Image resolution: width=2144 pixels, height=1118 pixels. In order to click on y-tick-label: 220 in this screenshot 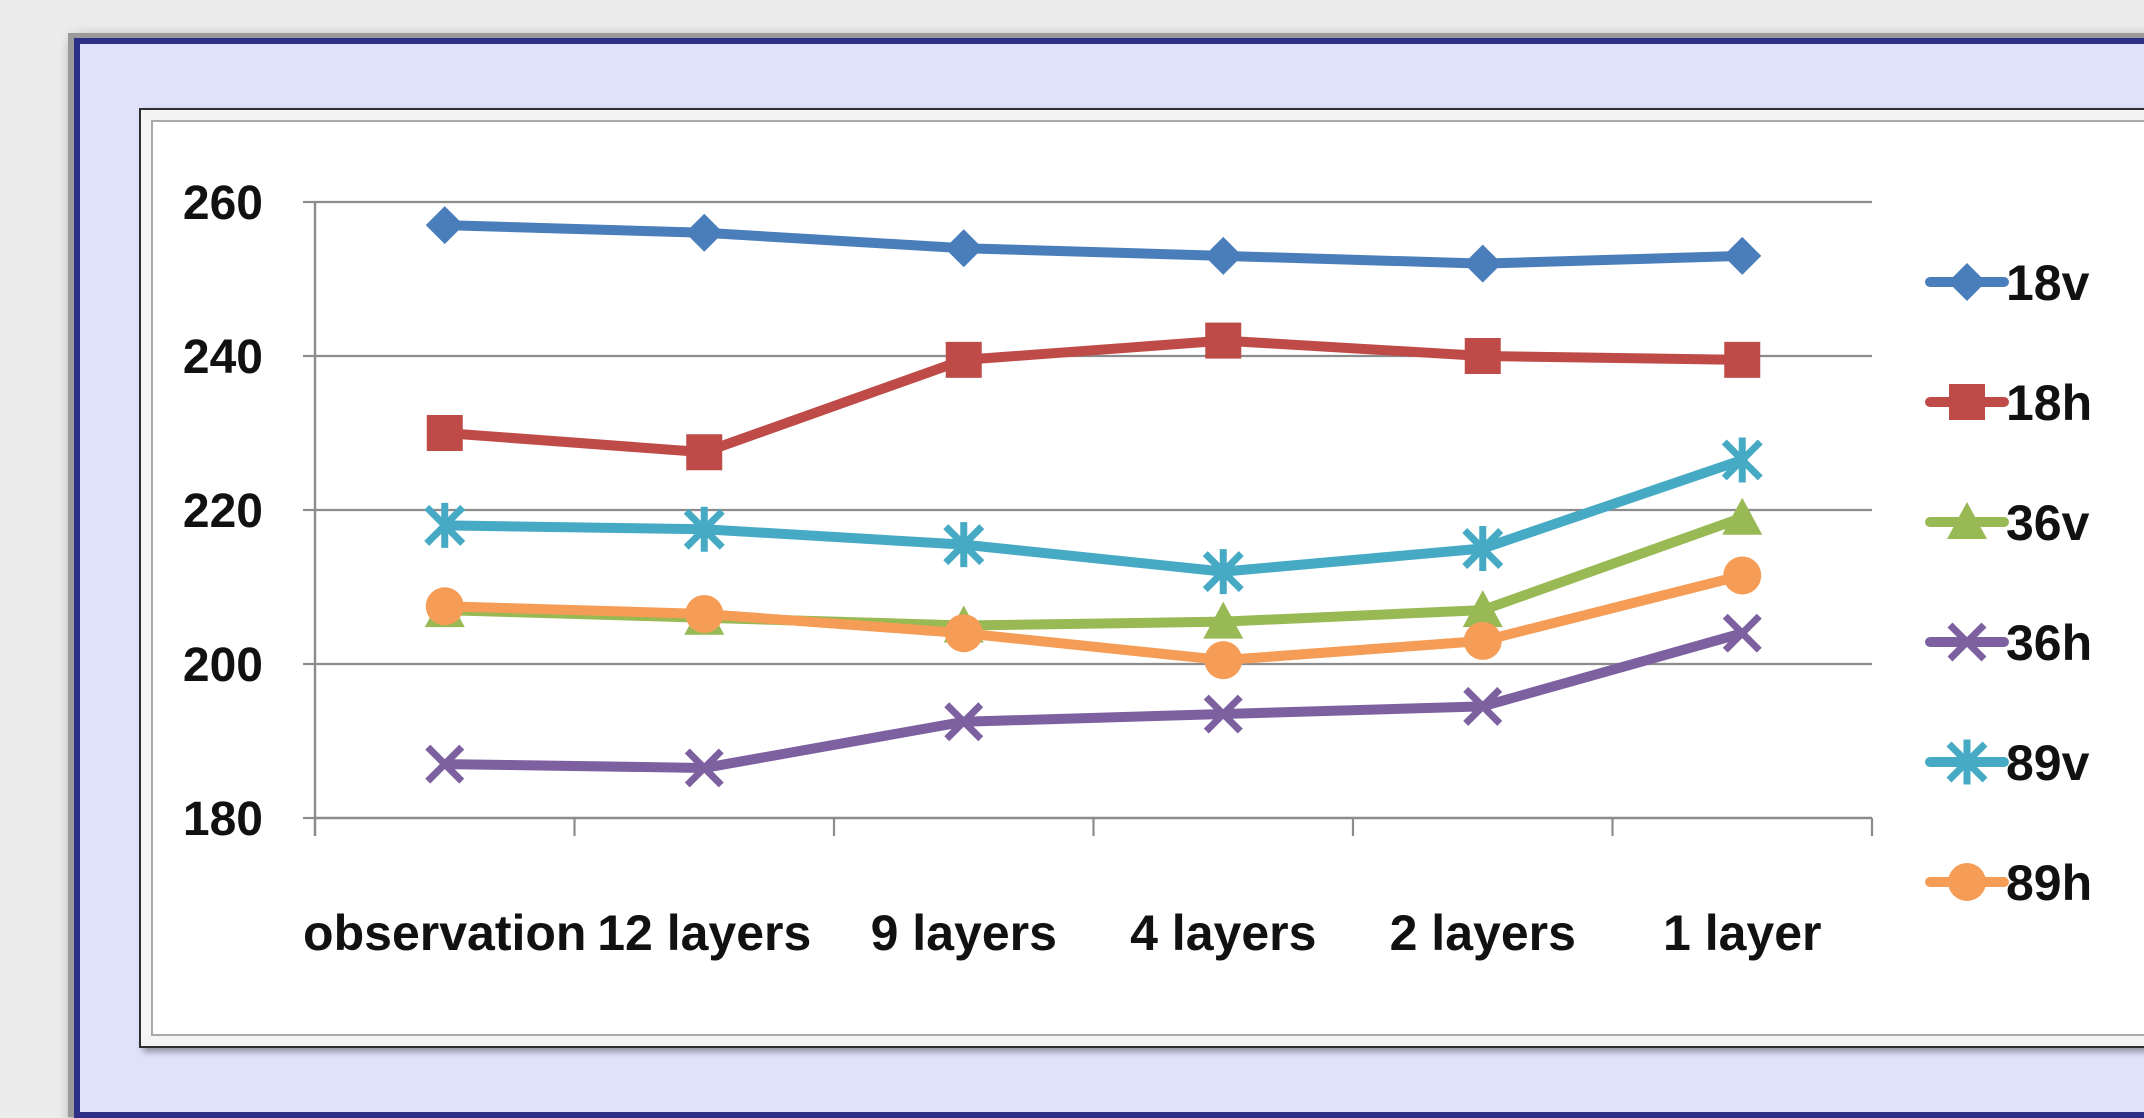, I will do `click(223, 511)`.